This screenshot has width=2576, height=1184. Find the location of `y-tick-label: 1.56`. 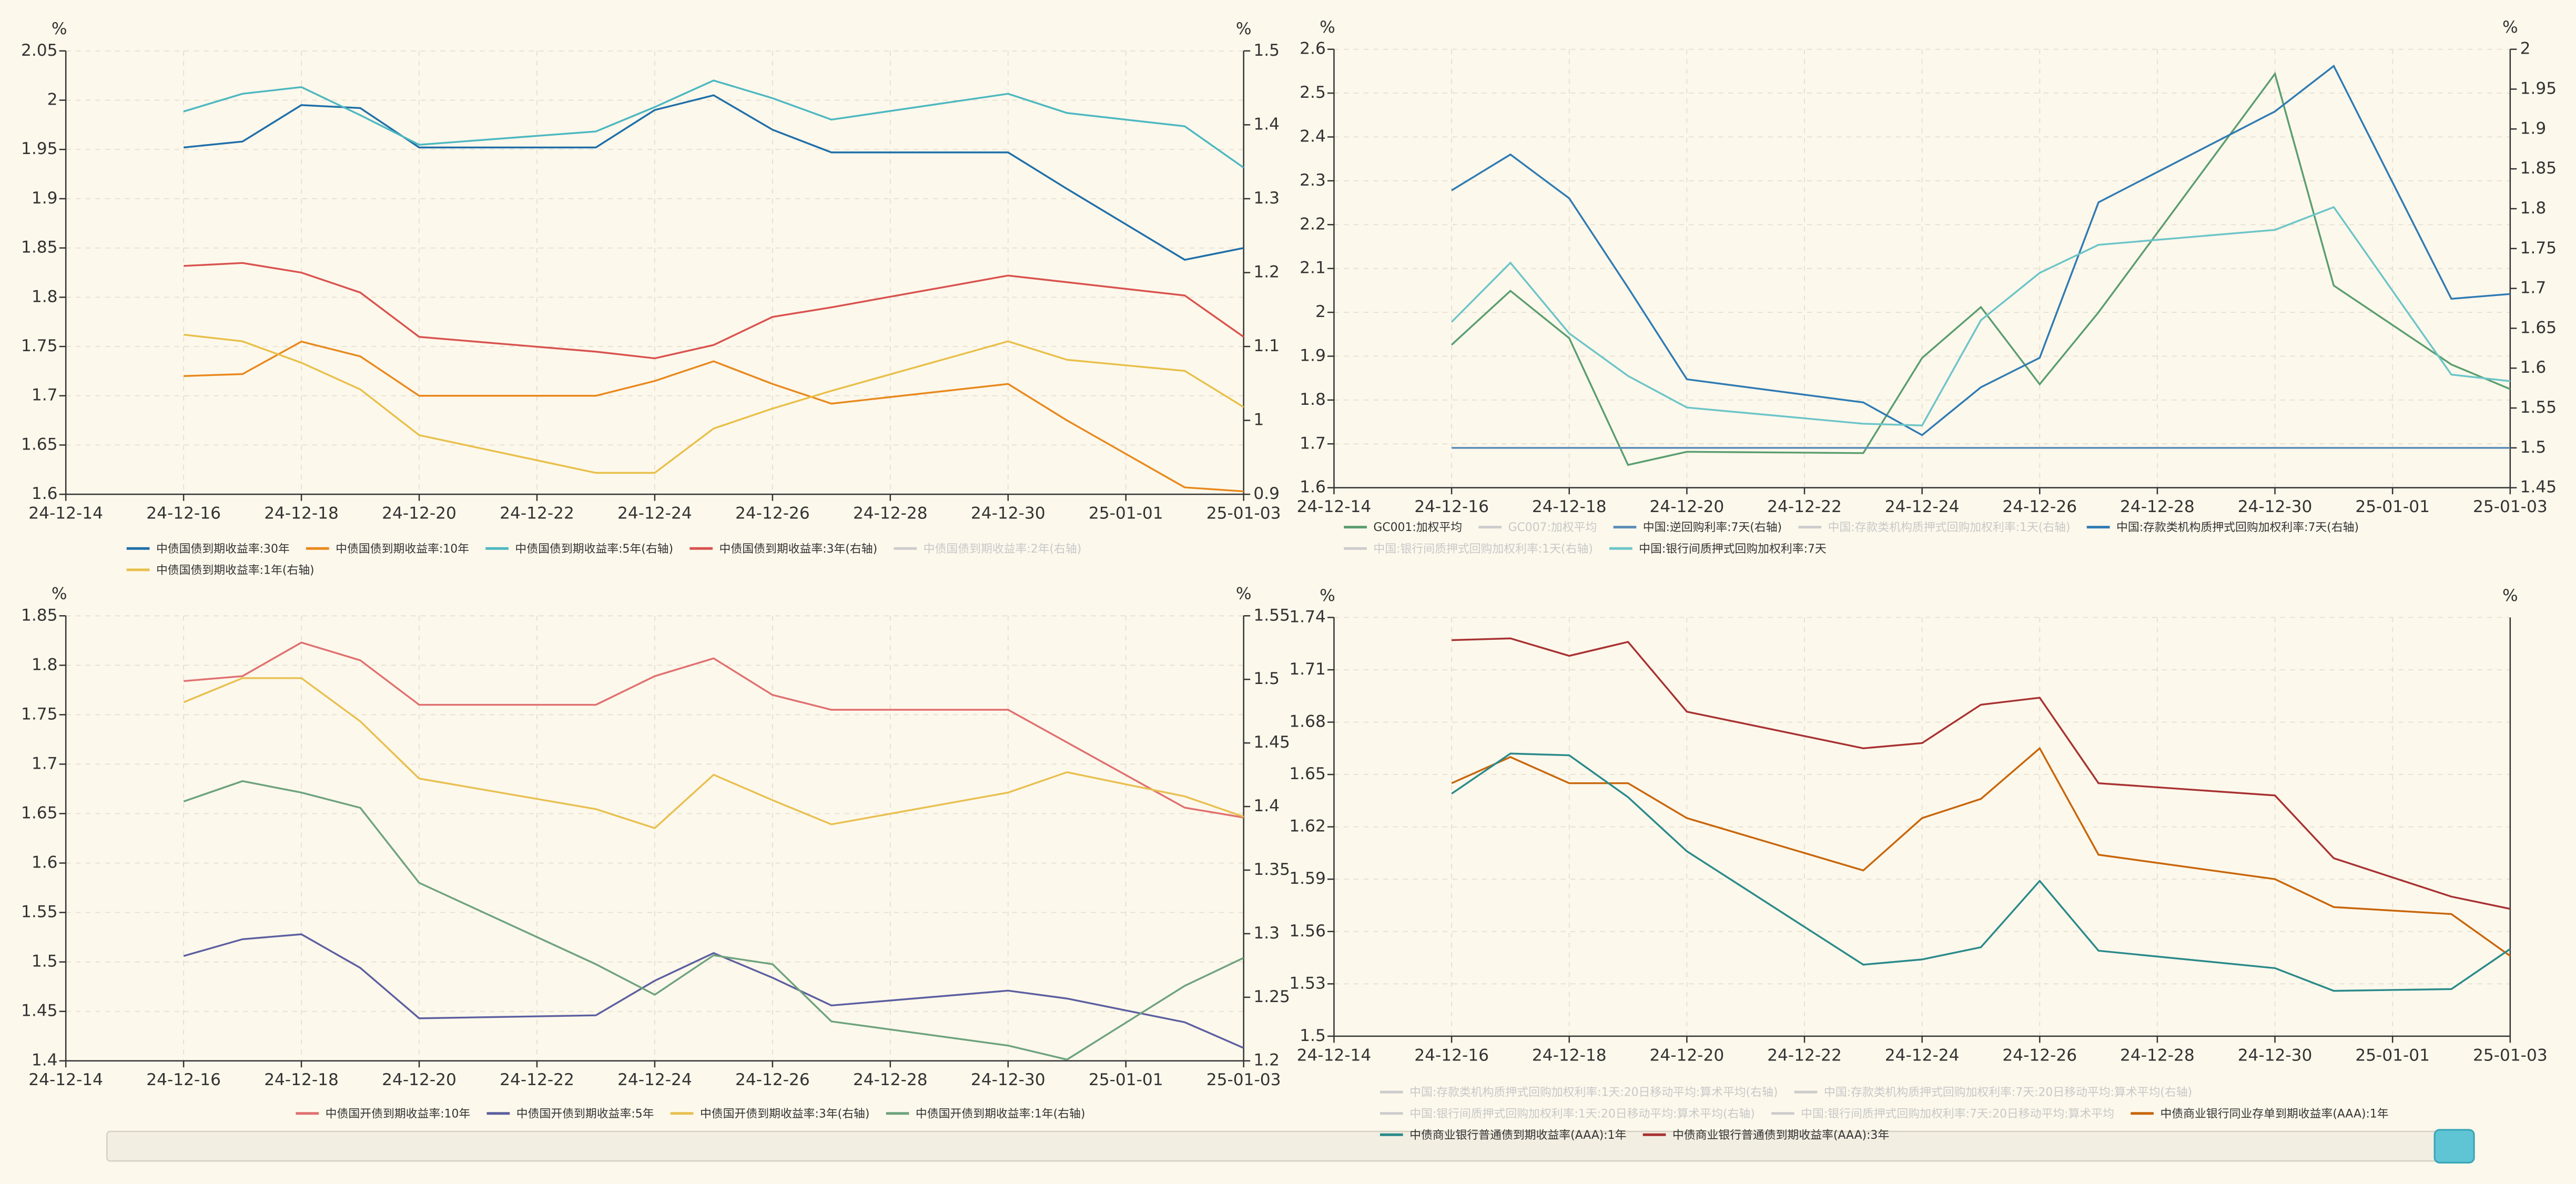

y-tick-label: 1.56 is located at coordinates (1308, 931).